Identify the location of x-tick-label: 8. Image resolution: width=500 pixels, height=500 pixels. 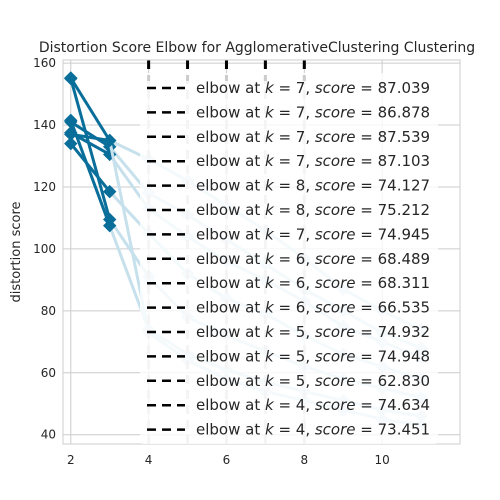
(304, 460).